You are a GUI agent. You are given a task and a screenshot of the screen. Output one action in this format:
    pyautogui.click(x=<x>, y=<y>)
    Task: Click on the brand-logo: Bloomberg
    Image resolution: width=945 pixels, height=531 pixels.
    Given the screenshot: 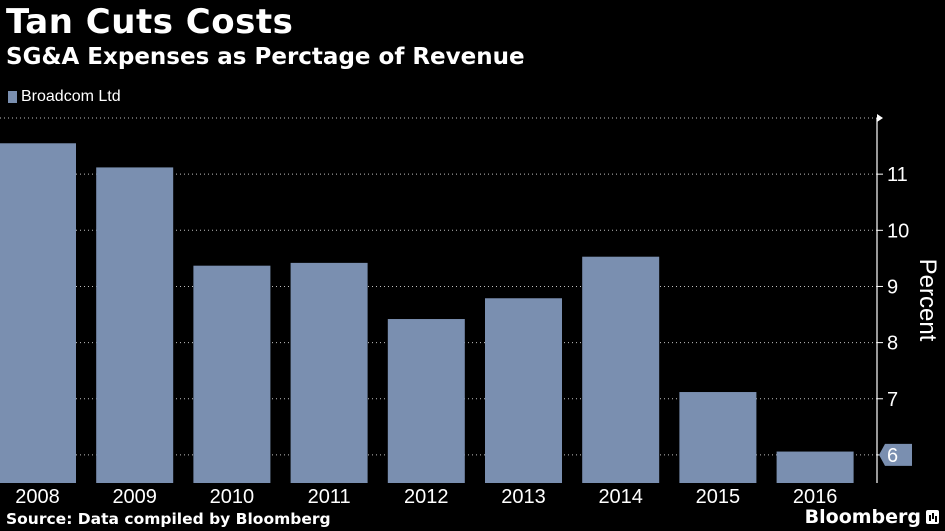 What is the action you would take?
    pyautogui.click(x=872, y=517)
    